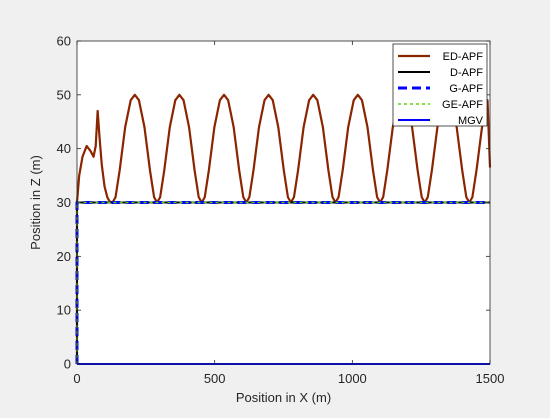 This screenshot has width=550, height=418. Describe the element at coordinates (462, 105) in the screenshot. I see `legend-label-ge-apf: GE-APF` at that location.